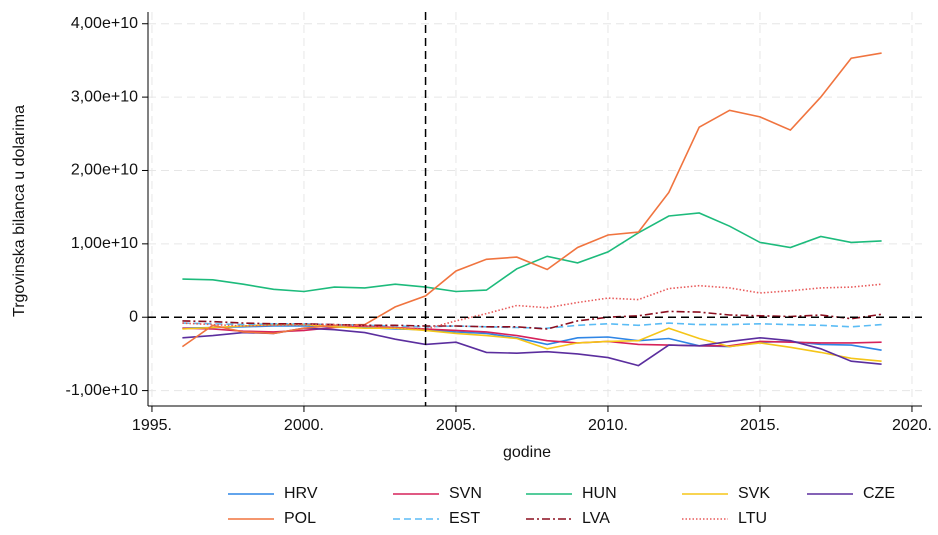 The image size is (938, 535). I want to click on x-tick-label: 2000., so click(304, 425).